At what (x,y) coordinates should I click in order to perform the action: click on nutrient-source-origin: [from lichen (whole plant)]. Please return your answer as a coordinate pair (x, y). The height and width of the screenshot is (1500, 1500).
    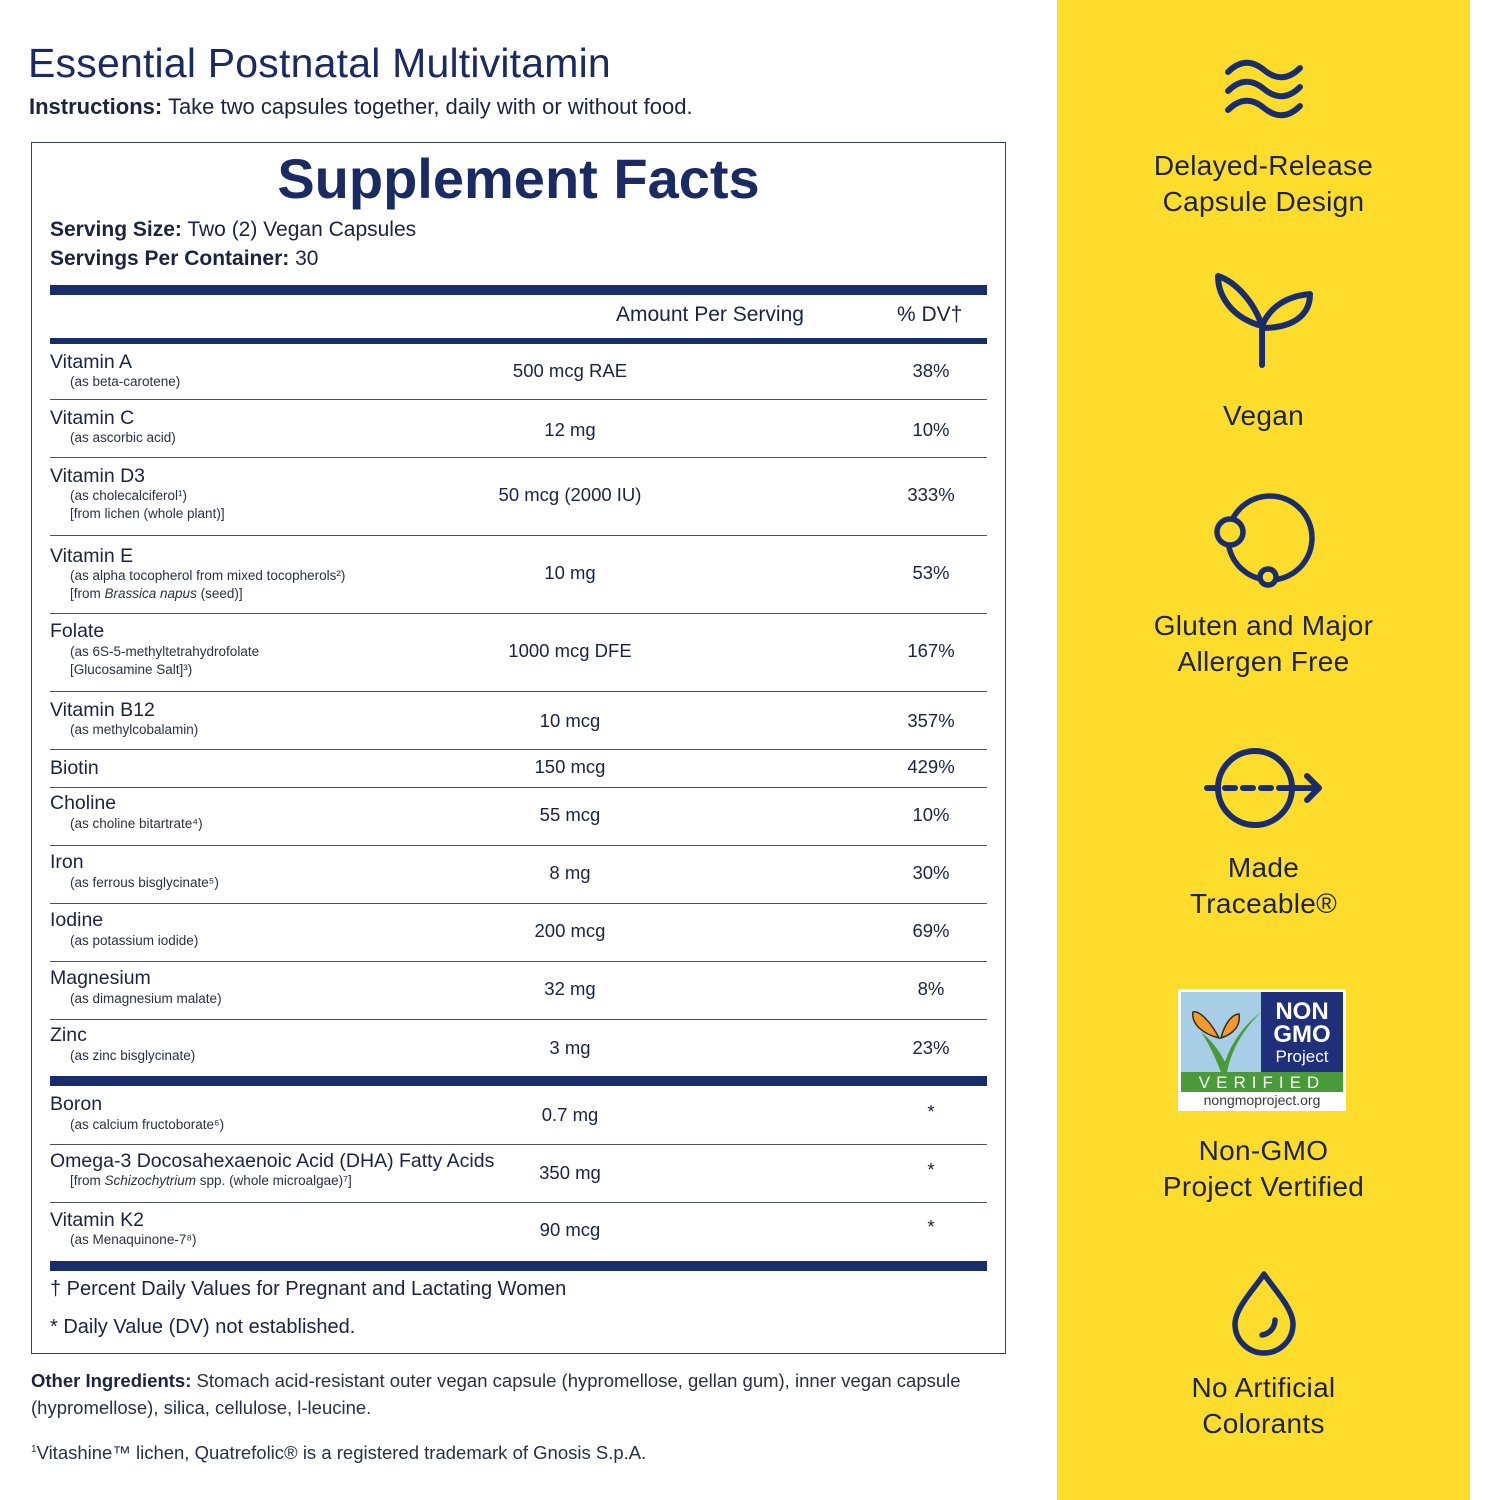
    Looking at the image, I should click on (147, 513).